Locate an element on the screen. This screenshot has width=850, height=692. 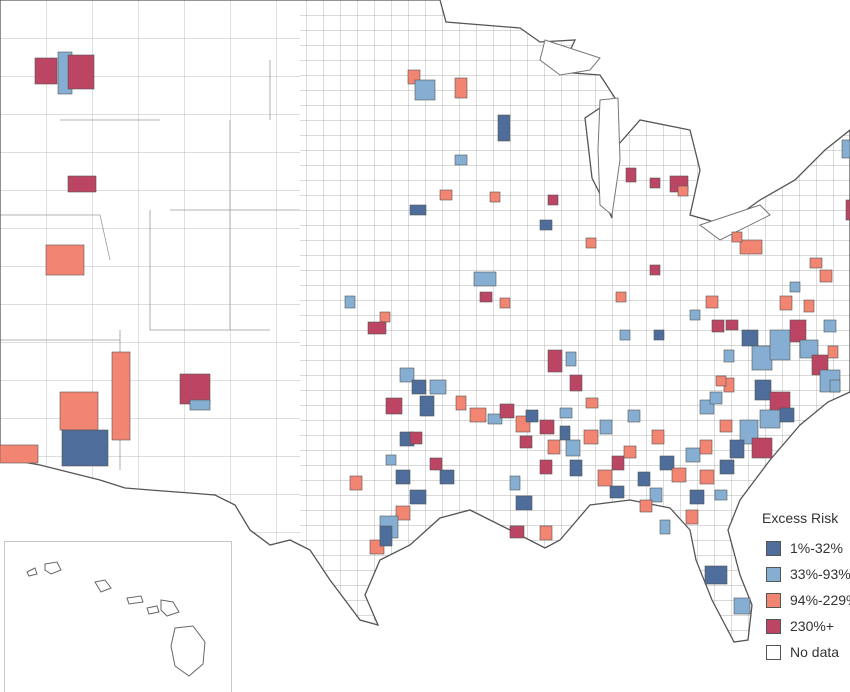
hawaii-islands is located at coordinates (116, 619).